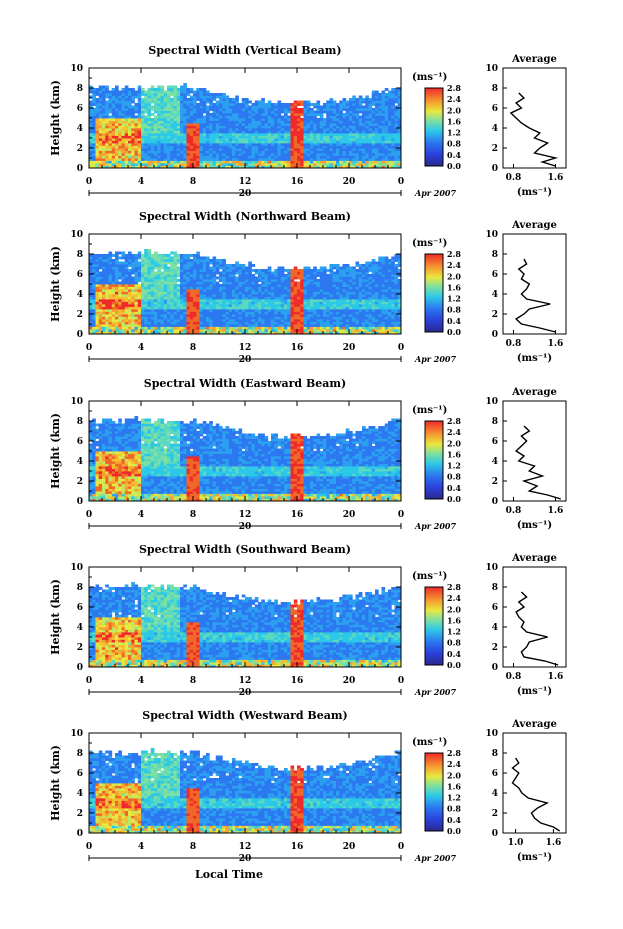 The height and width of the screenshot is (929, 623). What do you see at coordinates (454, 88) in the screenshot?
I see `colorbar-tick-label: 2.8` at bounding box center [454, 88].